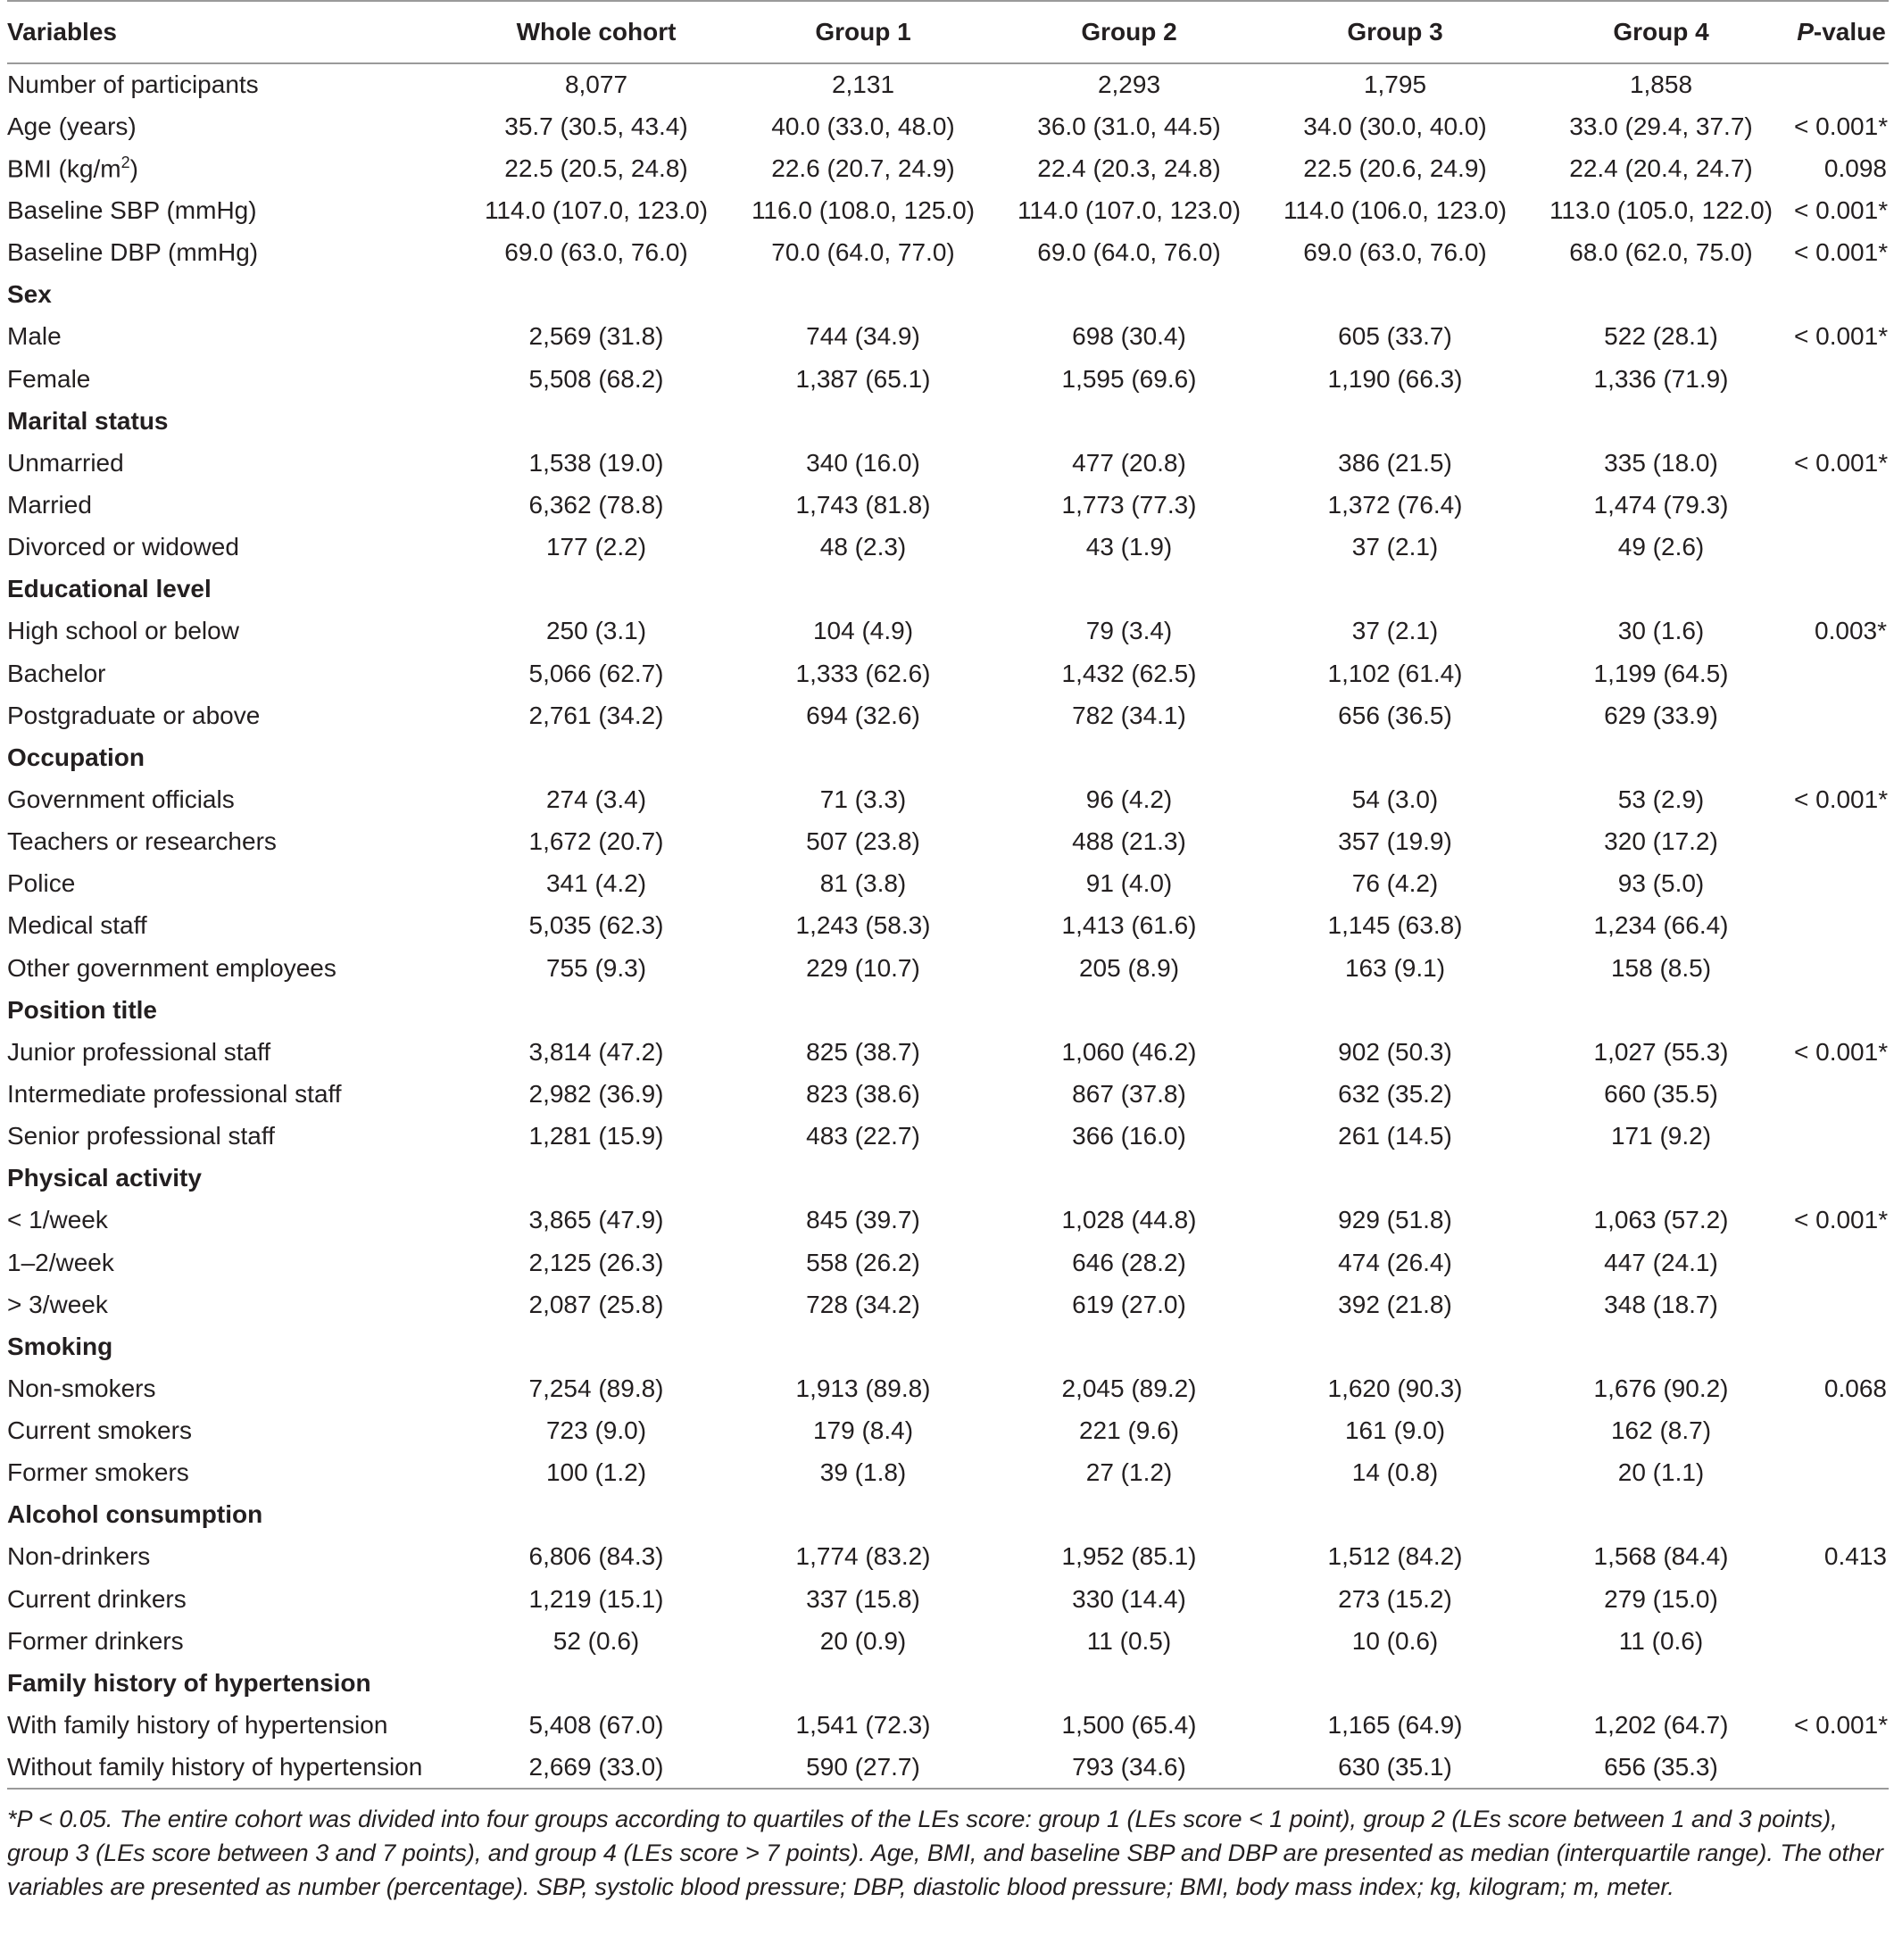 Image resolution: width=1894 pixels, height=1960 pixels. Describe the element at coordinates (863, 1093) in the screenshot. I see `group-1-cell: 823 (38.6)` at that location.